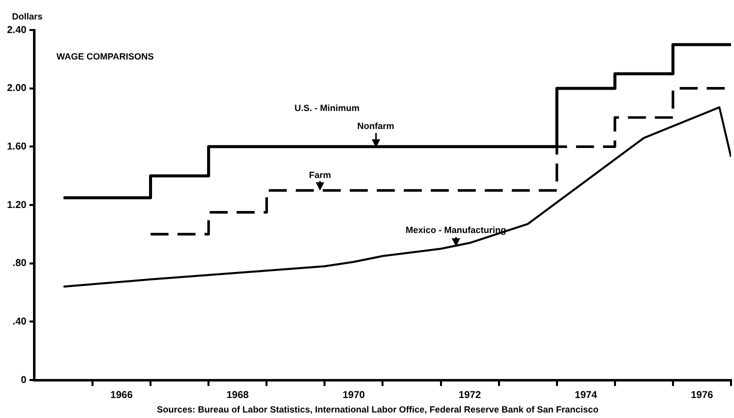  Describe the element at coordinates (238, 395) in the screenshot. I see `x-tick-label: 1968` at that location.